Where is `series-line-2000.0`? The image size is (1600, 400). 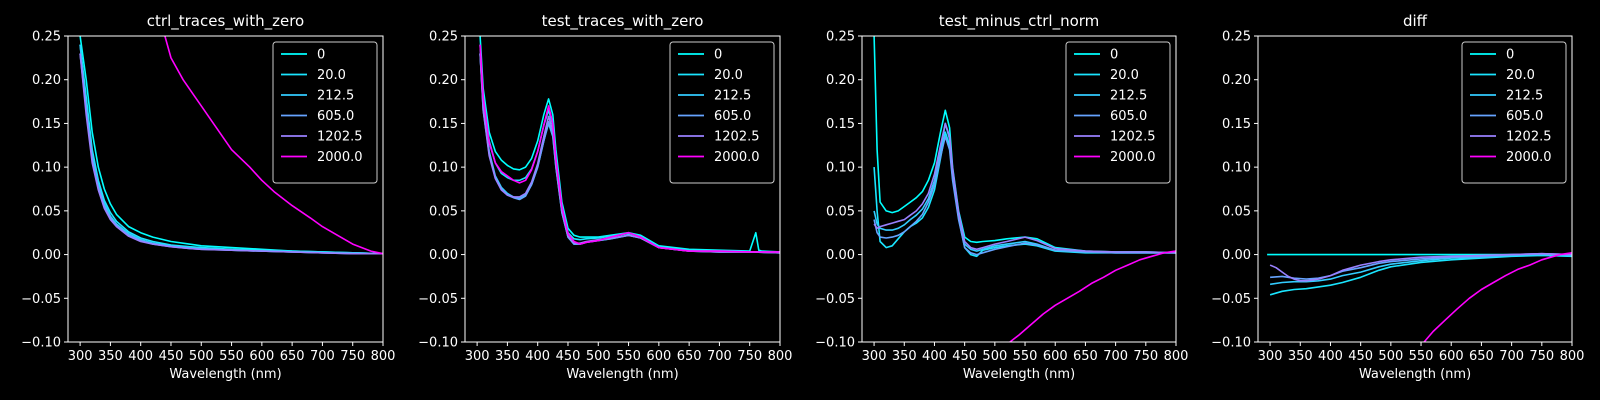 series-line-2000.0 is located at coordinates (629, 148).